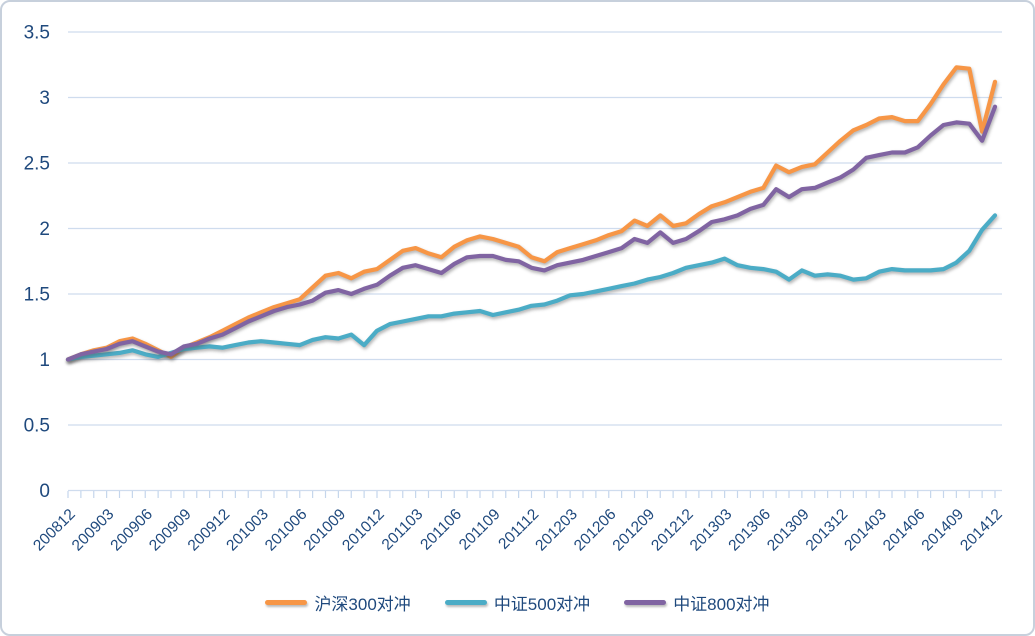  I want to click on y-tick-label: 0, so click(44, 491).